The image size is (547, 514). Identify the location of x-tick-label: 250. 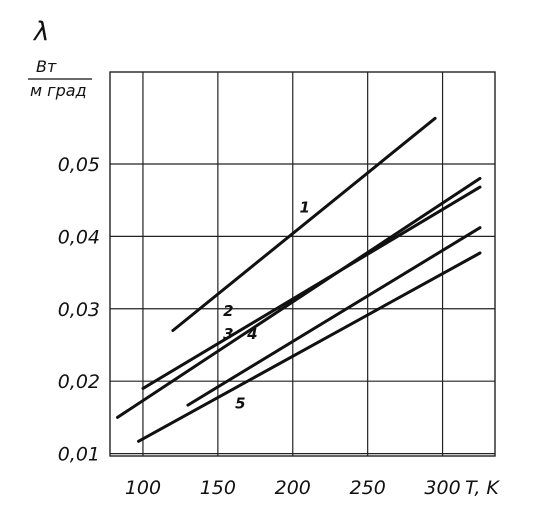
(368, 488).